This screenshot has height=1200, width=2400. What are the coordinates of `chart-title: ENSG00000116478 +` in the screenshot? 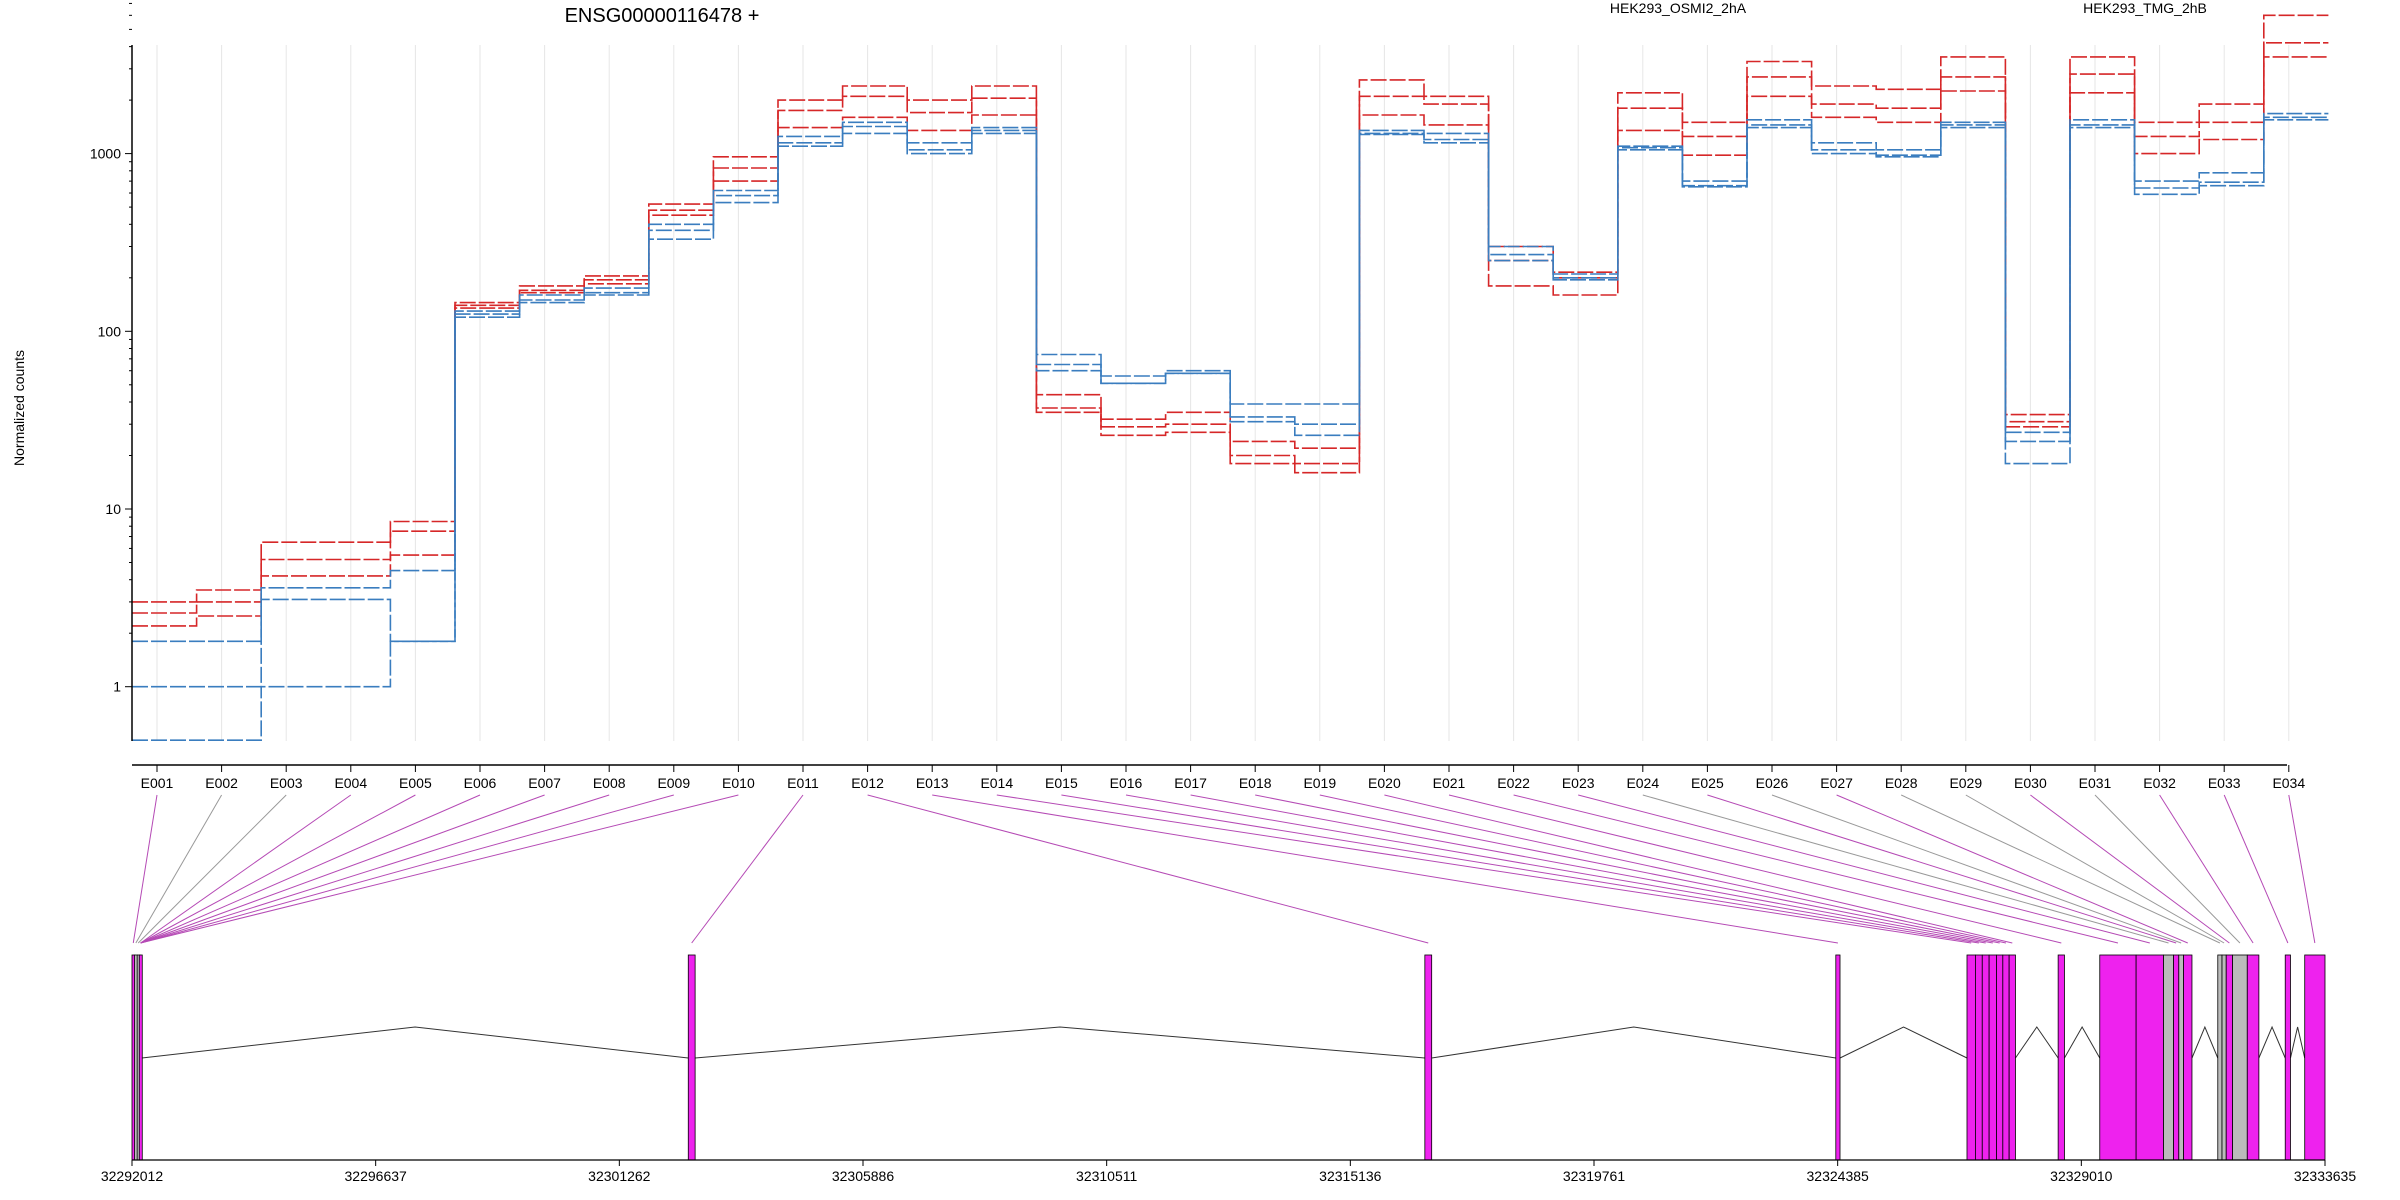 It's located at (662, 16).